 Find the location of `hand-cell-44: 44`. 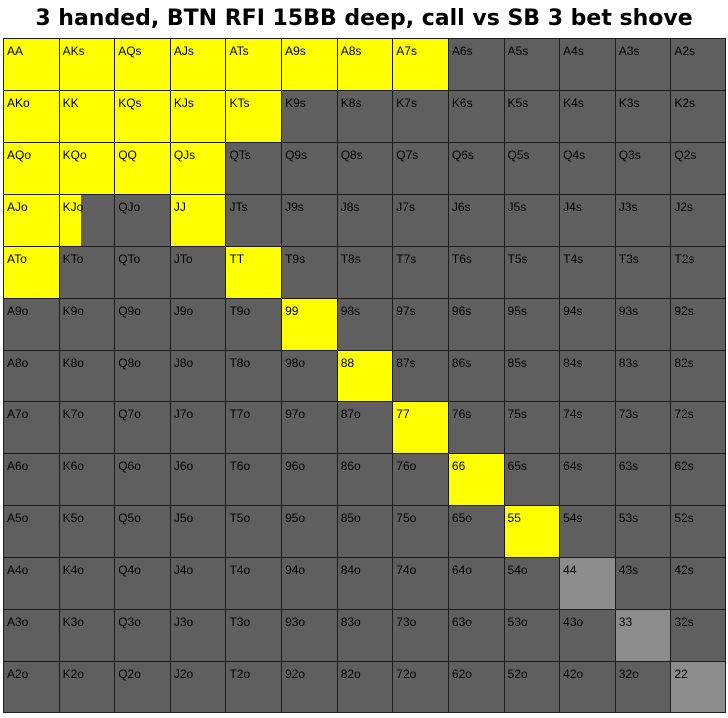

hand-cell-44: 44 is located at coordinates (587, 583).